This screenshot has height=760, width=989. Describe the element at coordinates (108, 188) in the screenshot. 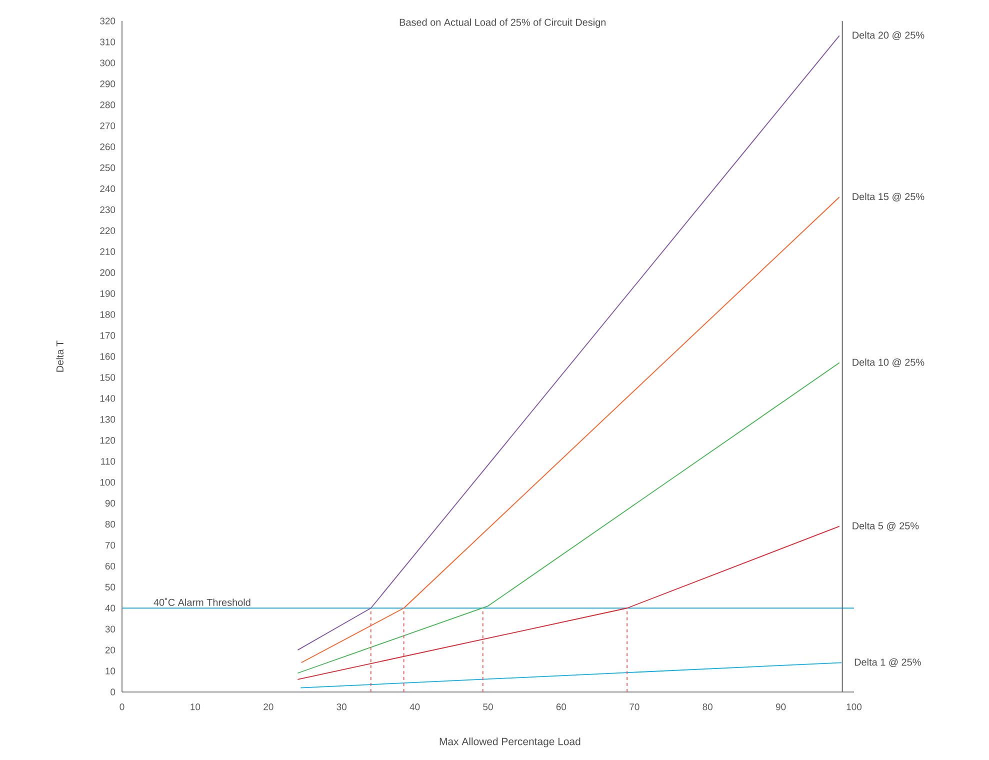

I see `y-tick-label: 240` at that location.